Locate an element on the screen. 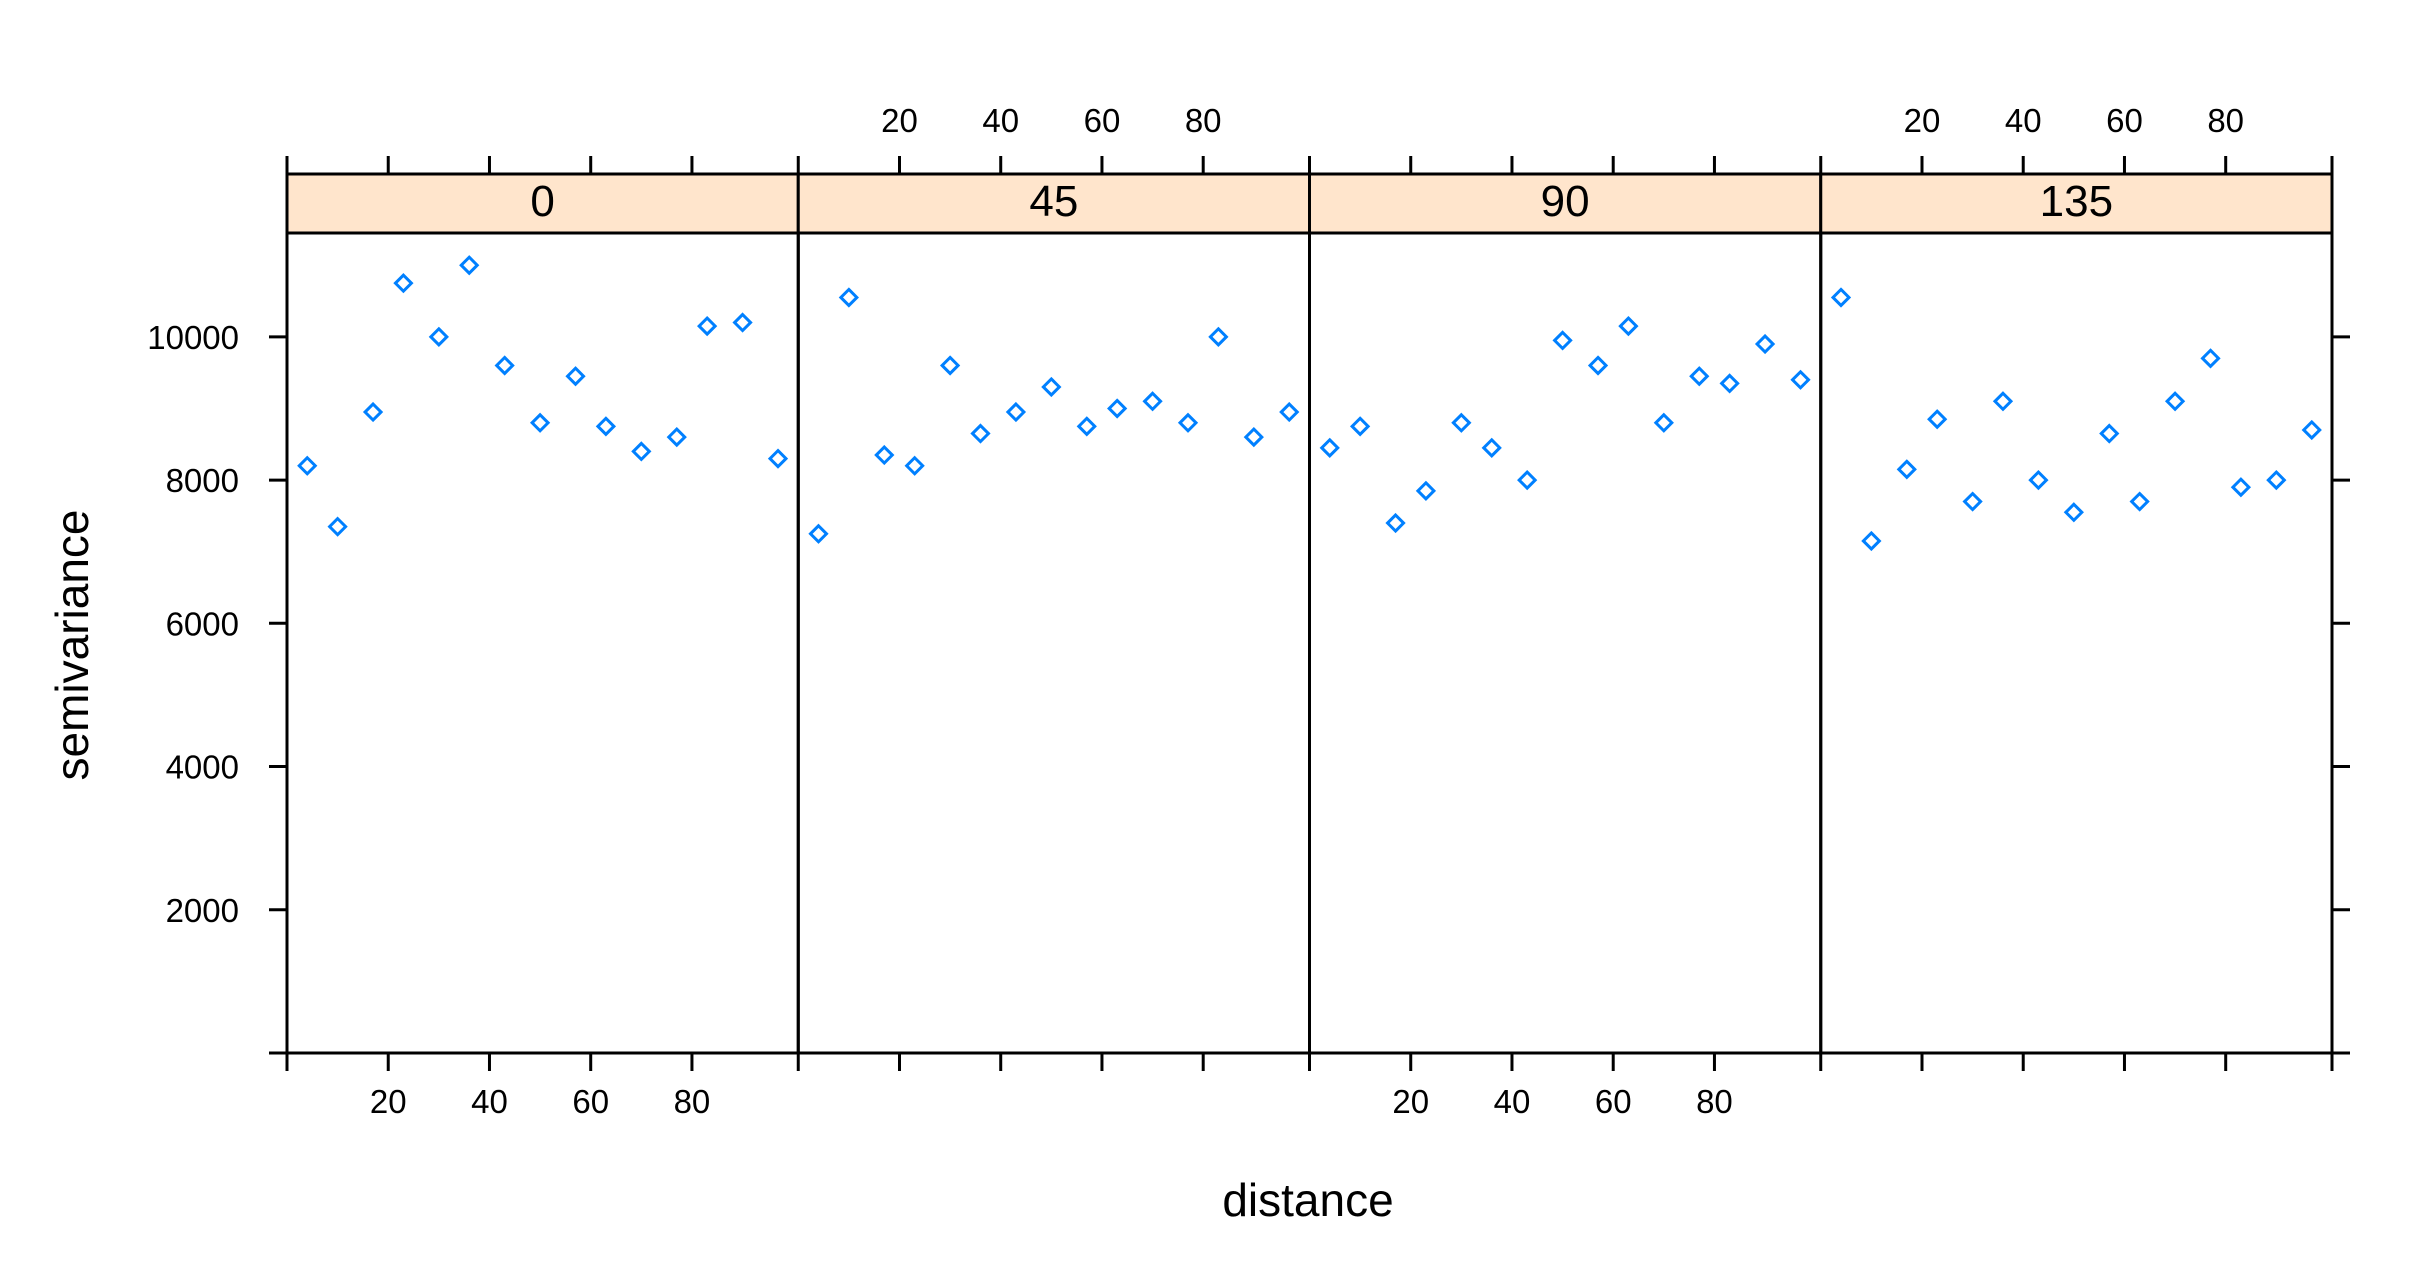 The width and height of the screenshot is (2412, 1272). panel-90: 90 is located at coordinates (1565, 613).